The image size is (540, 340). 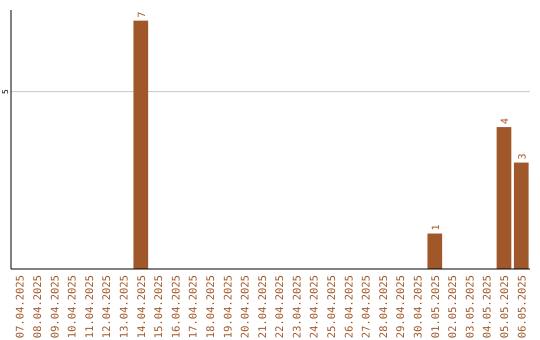 What do you see at coordinates (488, 306) in the screenshot?
I see `x-tick-label: 04.05.2025` at bounding box center [488, 306].